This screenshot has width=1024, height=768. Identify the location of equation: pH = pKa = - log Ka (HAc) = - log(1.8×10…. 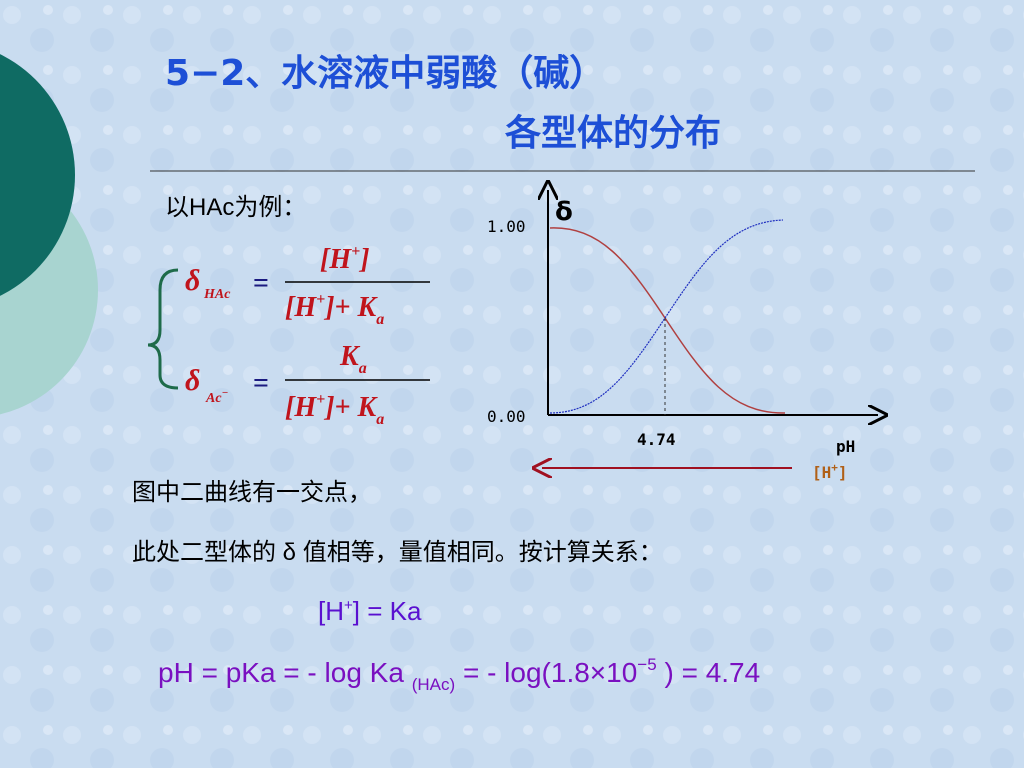
(459, 674).